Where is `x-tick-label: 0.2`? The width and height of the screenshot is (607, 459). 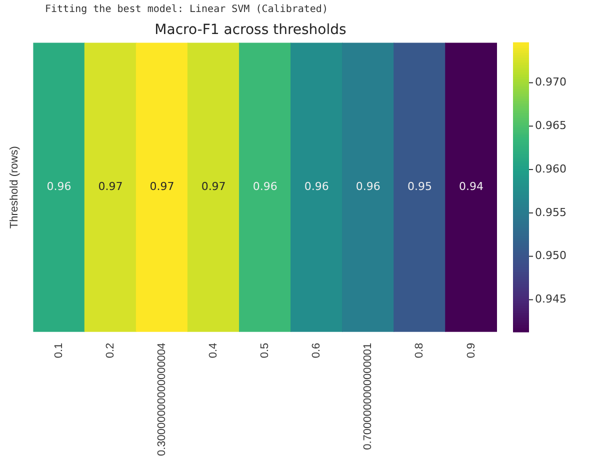
x-tick-label: 0.2 is located at coordinates (110, 350).